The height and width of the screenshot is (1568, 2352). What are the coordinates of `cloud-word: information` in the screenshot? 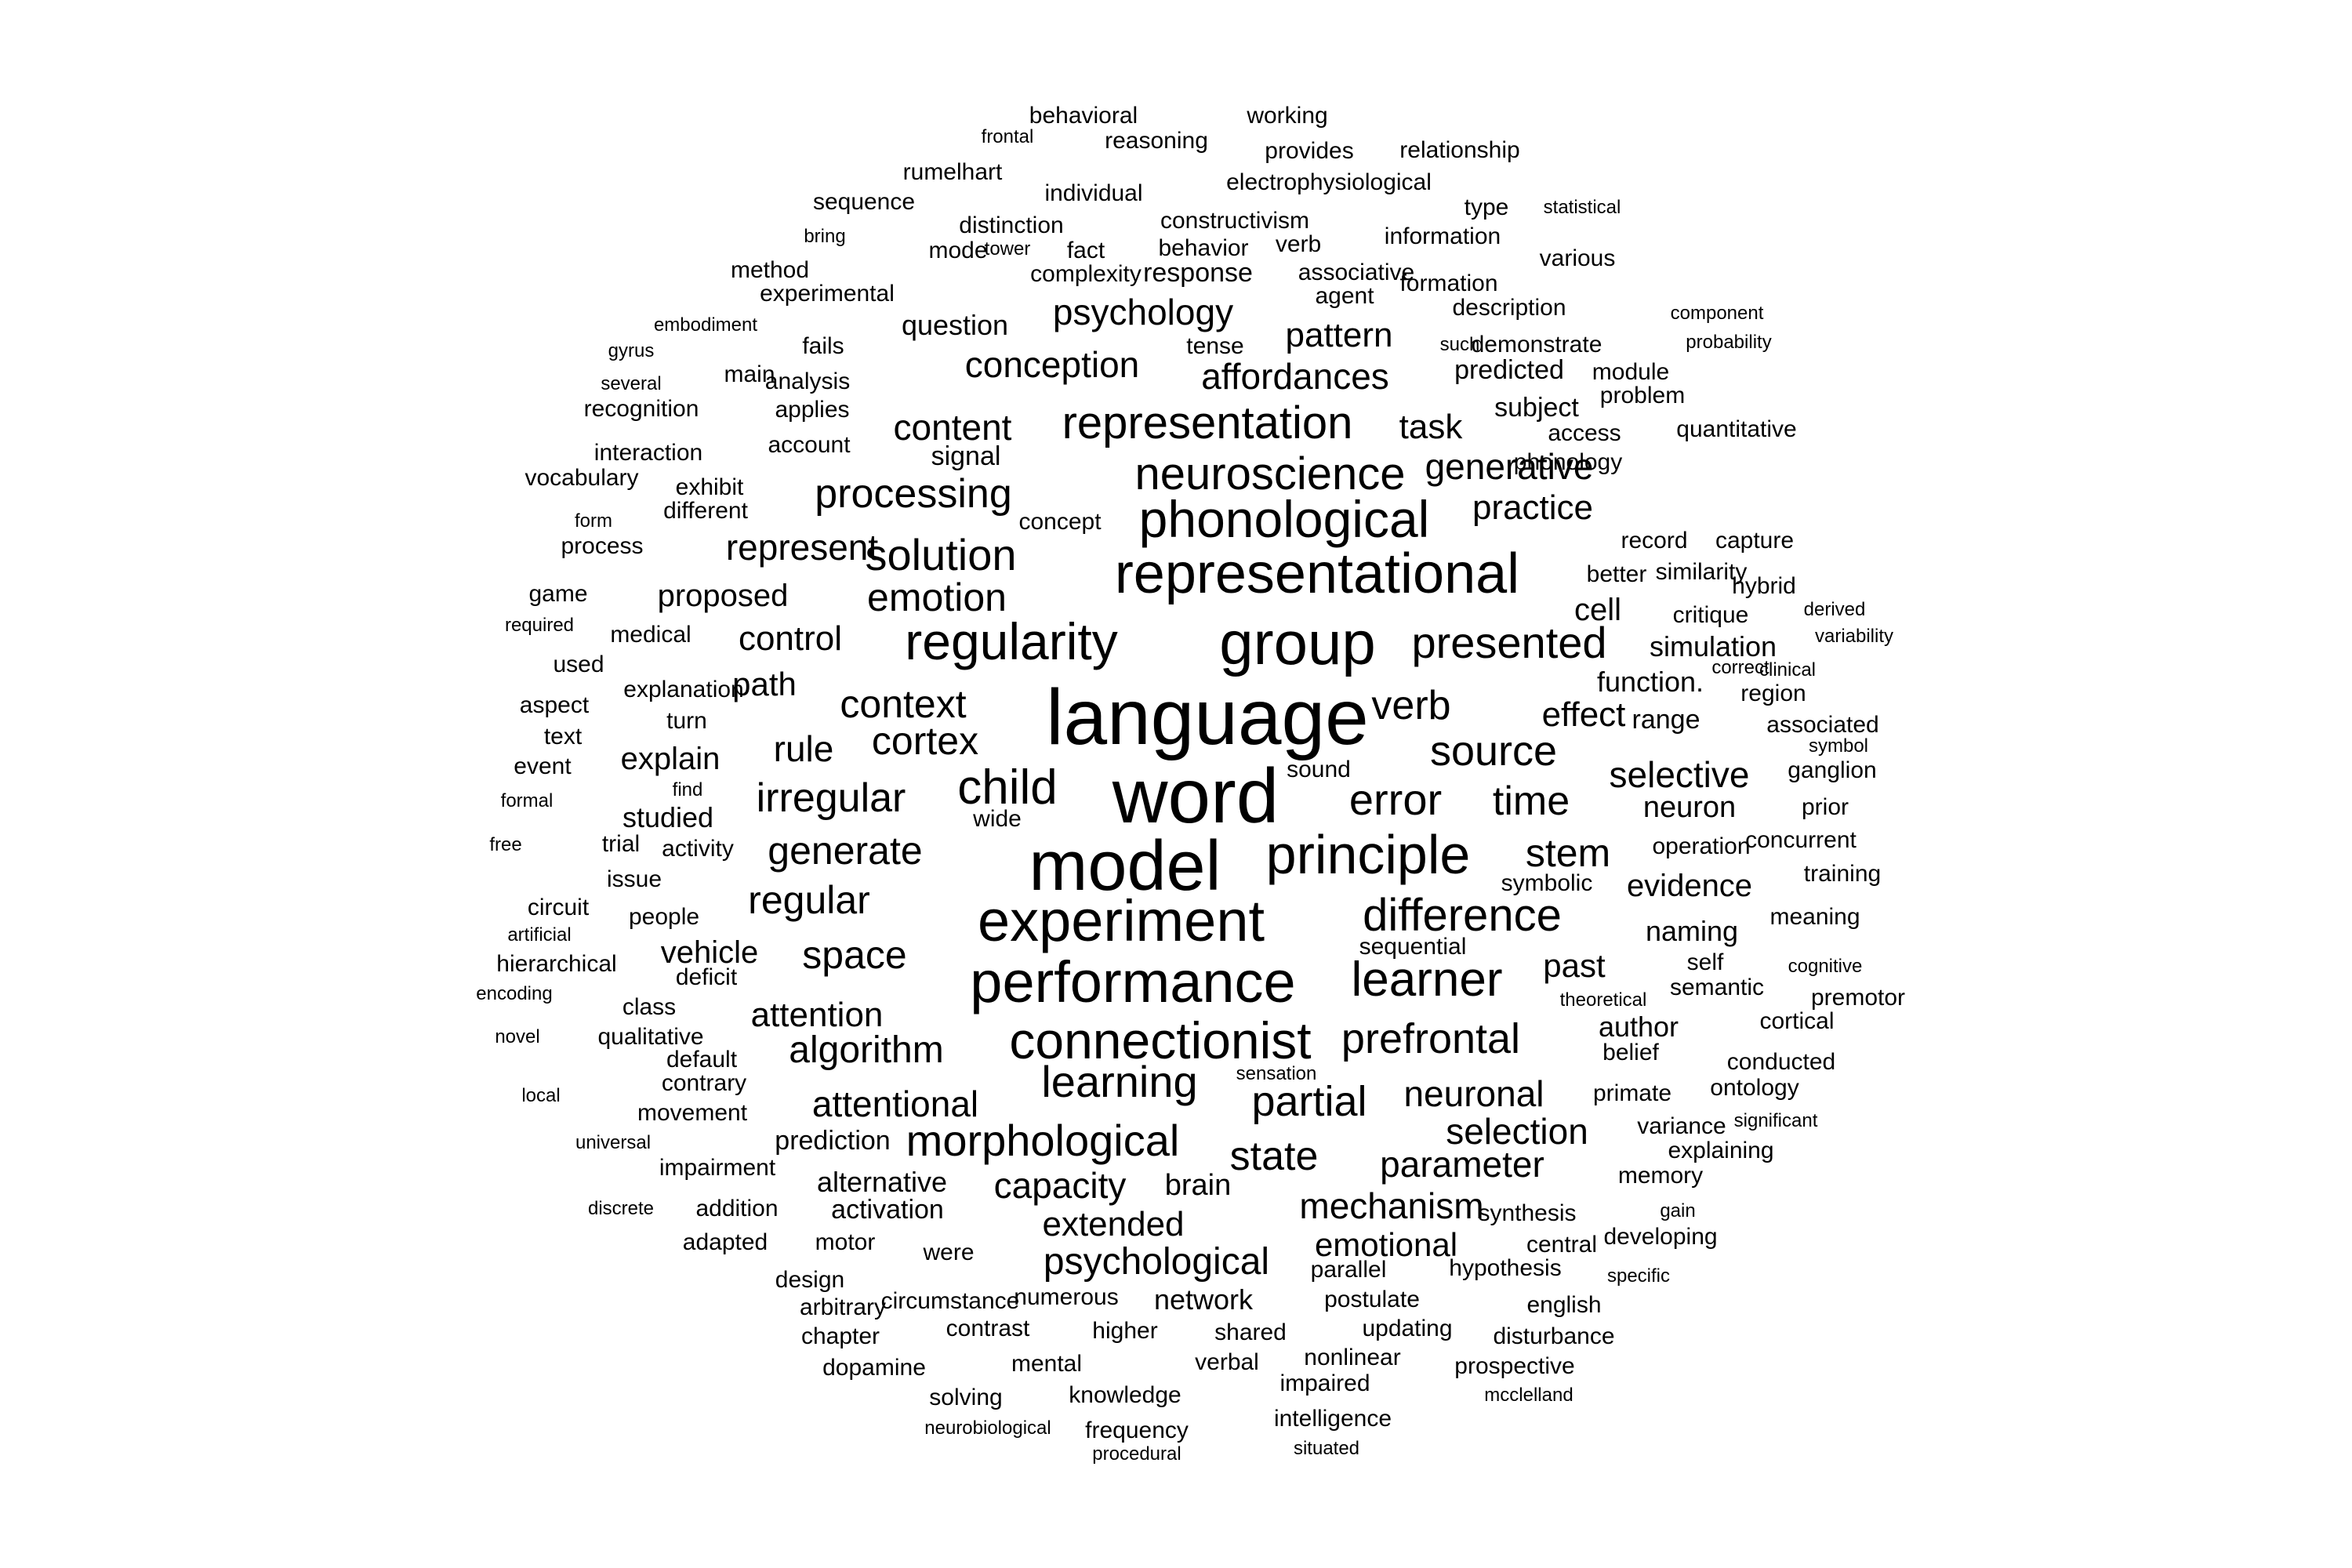 It's located at (1443, 236).